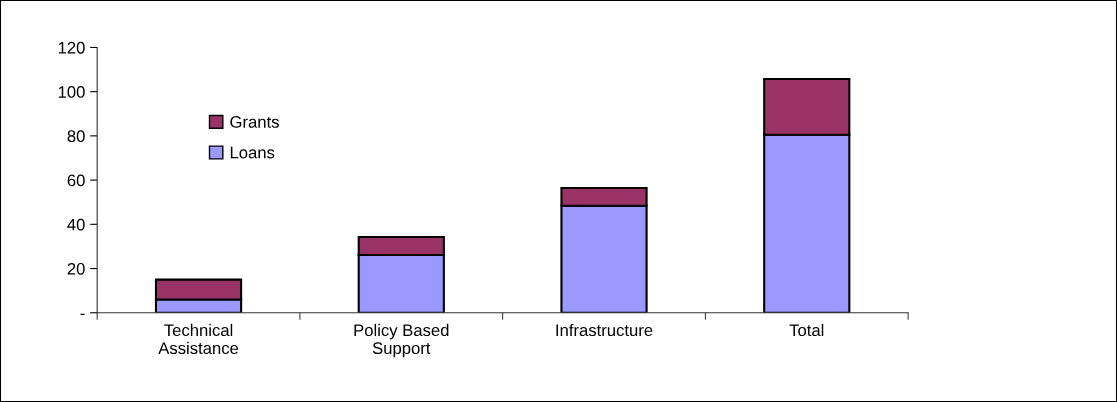 The image size is (1117, 402). I want to click on legend-label: Grants, so click(254, 122).